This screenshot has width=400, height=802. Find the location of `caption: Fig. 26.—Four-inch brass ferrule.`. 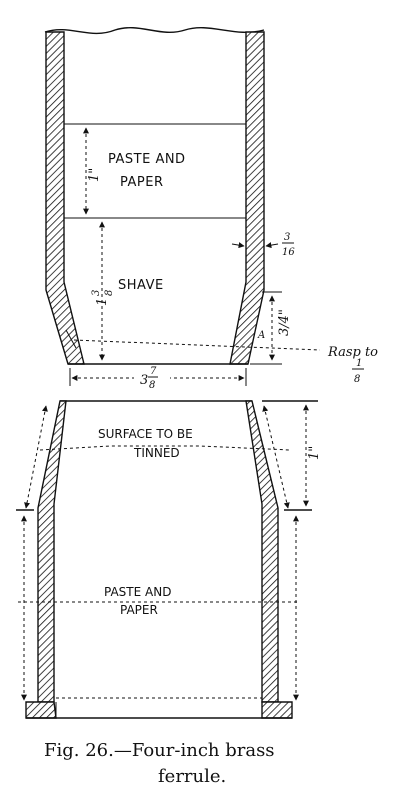

caption: Fig. 26.—Four-inch brass ferrule. is located at coordinates (159, 763).